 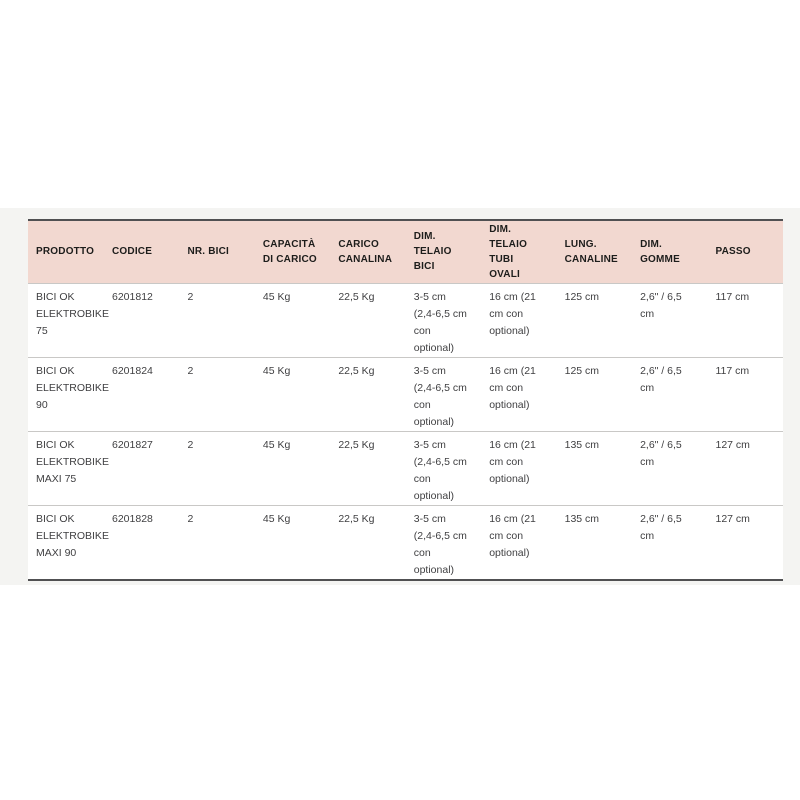 What do you see at coordinates (594, 252) in the screenshot?
I see `column-header-lung-canaline: LUNG. CANALINE` at bounding box center [594, 252].